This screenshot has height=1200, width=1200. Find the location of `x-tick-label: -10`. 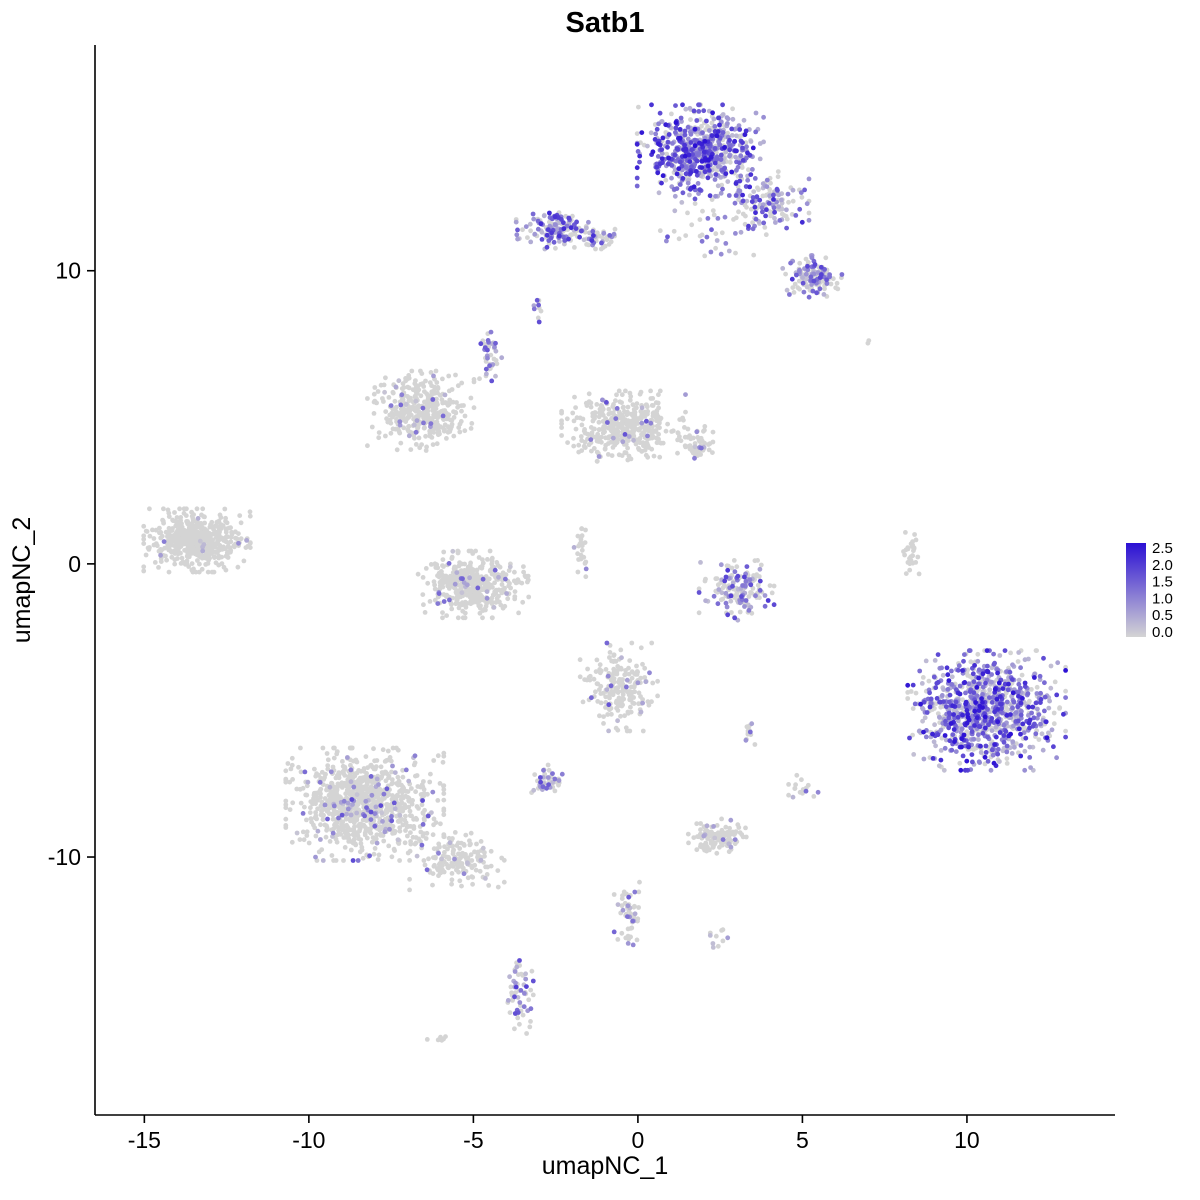

x-tick-label: -10 is located at coordinates (308, 1140).